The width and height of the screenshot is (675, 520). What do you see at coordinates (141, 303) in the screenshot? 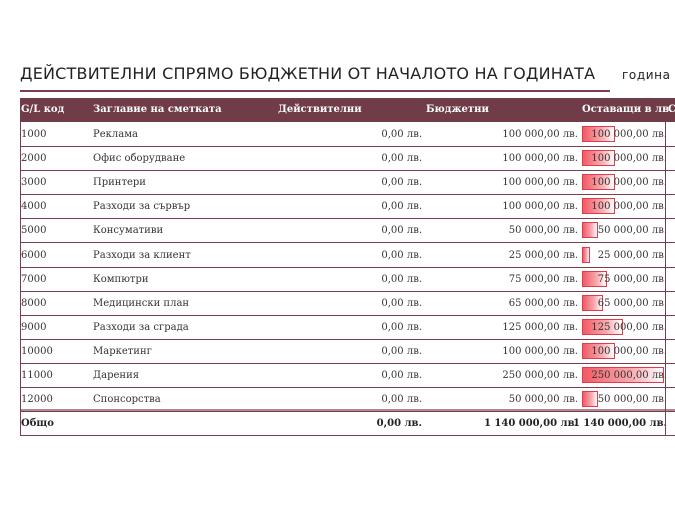
I see `cell-account-name: Медицински план` at bounding box center [141, 303].